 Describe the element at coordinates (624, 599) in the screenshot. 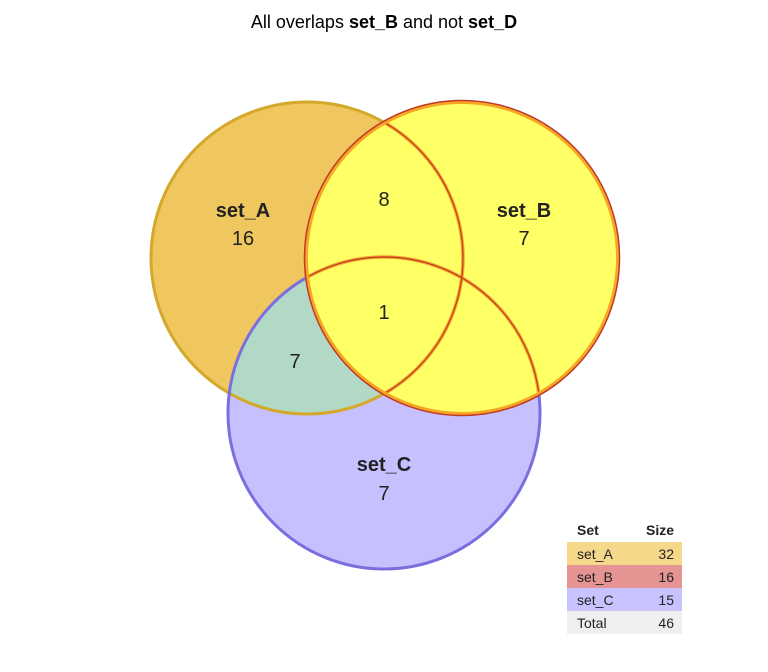

I see `legend-row: set_C 15` at that location.